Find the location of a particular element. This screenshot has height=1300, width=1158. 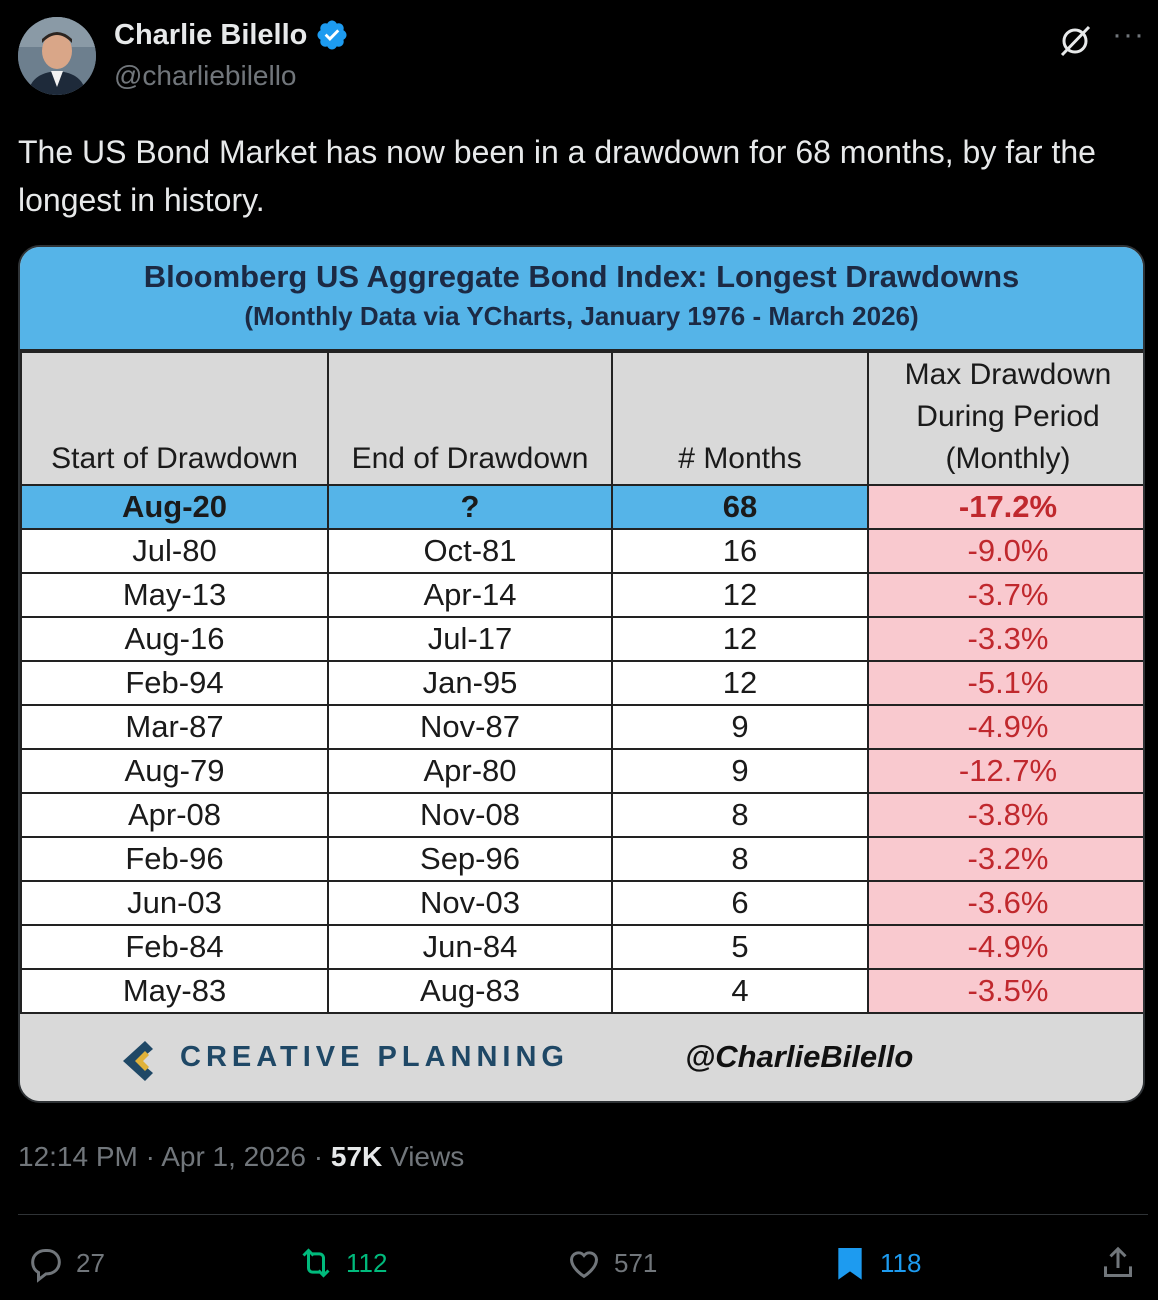

table-row: Feb-96 Sep-96 8 -3.2% is located at coordinates (581, 859).